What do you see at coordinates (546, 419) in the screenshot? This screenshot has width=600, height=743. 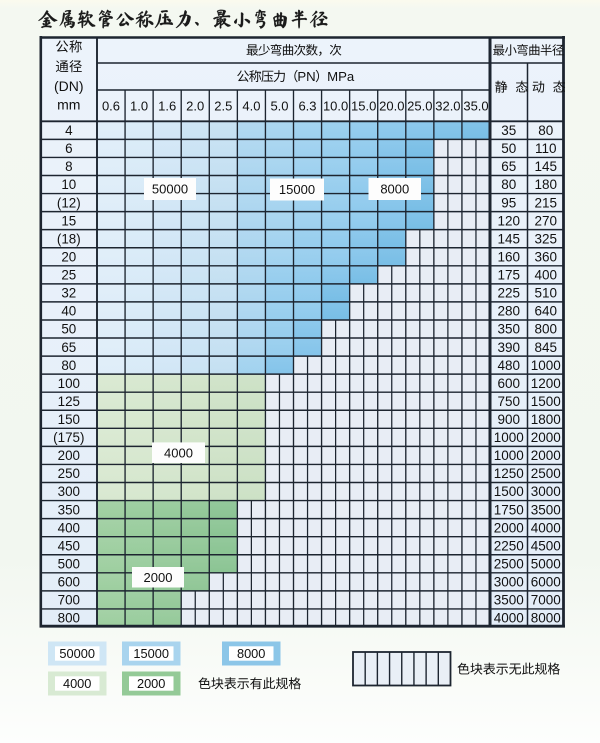 I see `svg-text: 1800` at bounding box center [546, 419].